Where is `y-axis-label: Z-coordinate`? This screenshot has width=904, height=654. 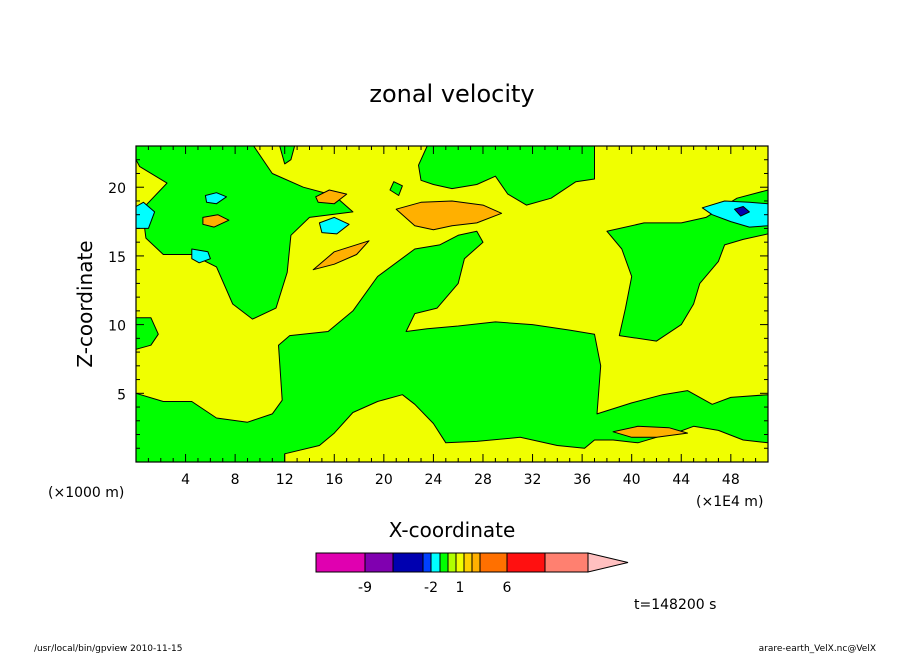
y-axis-label: Z-coordinate is located at coordinates (85, 303).